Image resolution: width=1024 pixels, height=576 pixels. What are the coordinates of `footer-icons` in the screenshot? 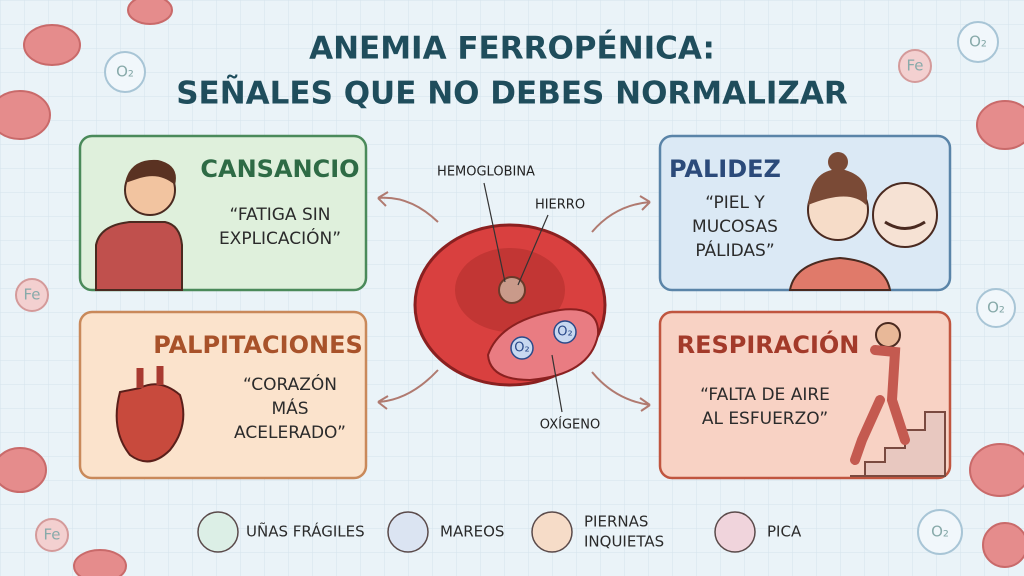 It's located at (476, 532).